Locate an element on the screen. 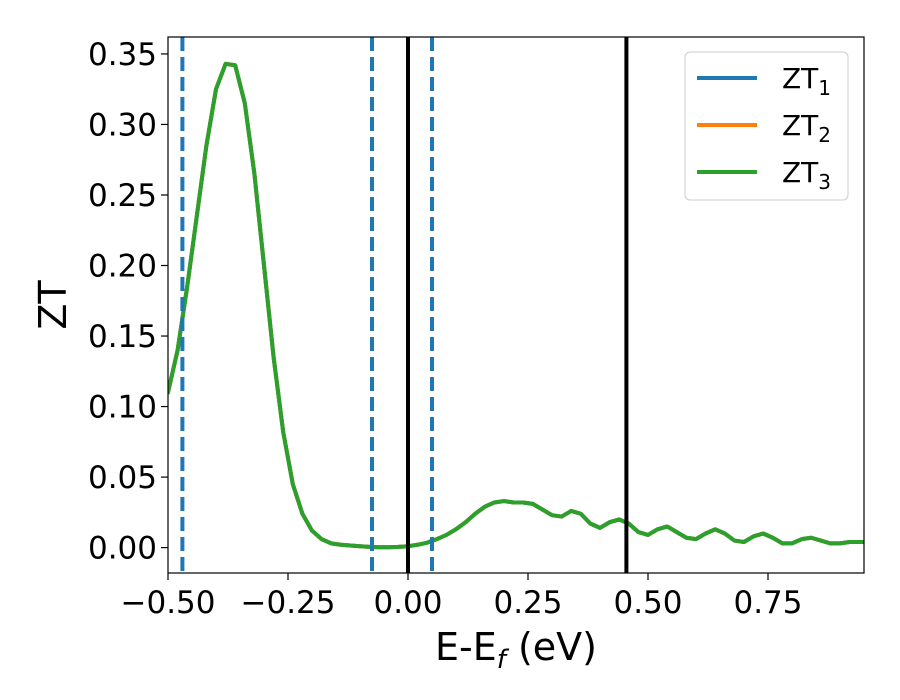  y-tick-label: 0.35 is located at coordinates (122, 55).